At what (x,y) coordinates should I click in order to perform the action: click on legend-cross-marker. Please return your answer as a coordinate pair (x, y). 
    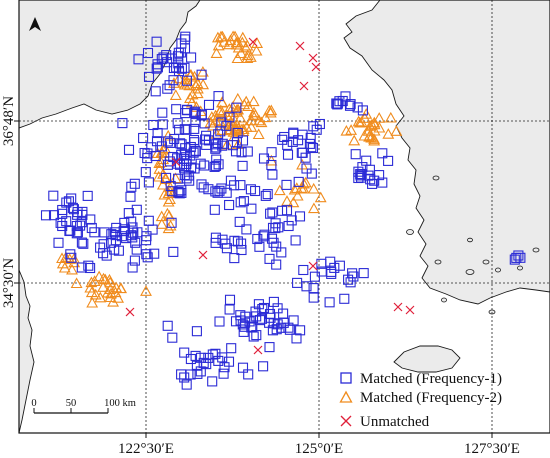
    Looking at the image, I should click on (346, 421).